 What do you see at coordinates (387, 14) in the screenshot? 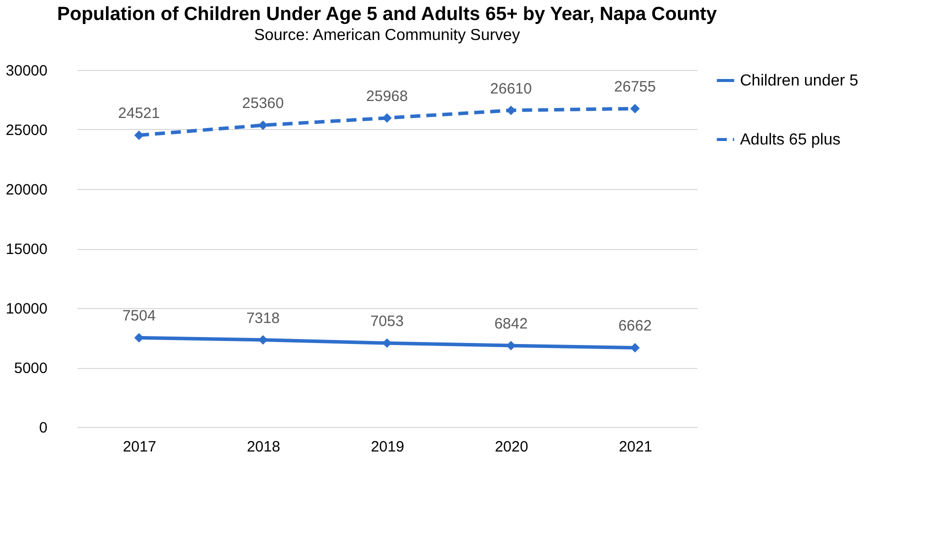
I see `chart-title: Population of Children Under Age 5 and Adults 65+ by Year, Napa County` at bounding box center [387, 14].